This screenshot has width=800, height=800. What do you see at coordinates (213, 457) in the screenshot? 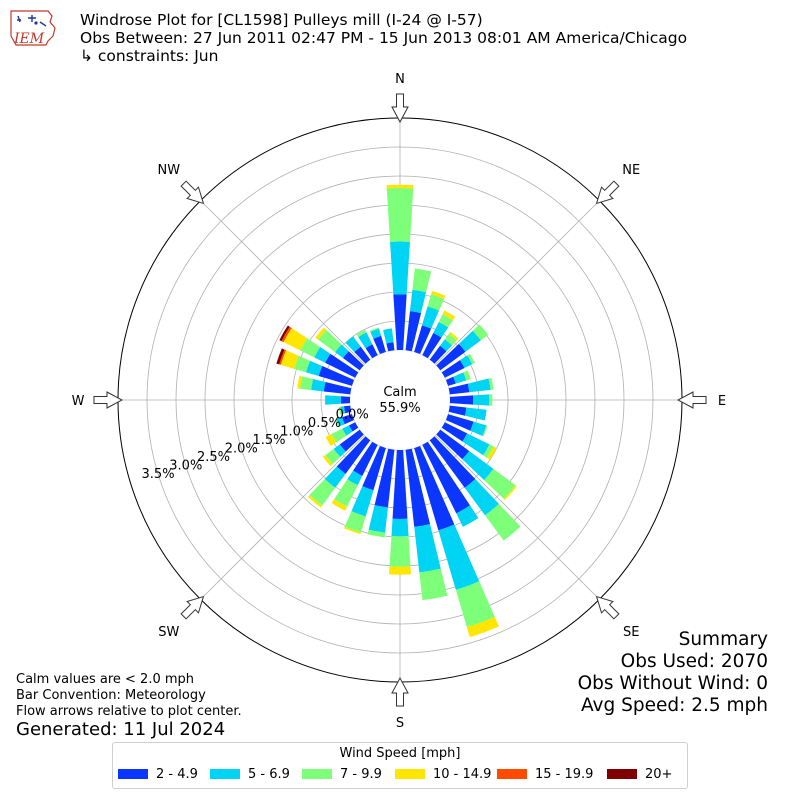
I see `radial-tick-label: 2.5%` at bounding box center [213, 457].